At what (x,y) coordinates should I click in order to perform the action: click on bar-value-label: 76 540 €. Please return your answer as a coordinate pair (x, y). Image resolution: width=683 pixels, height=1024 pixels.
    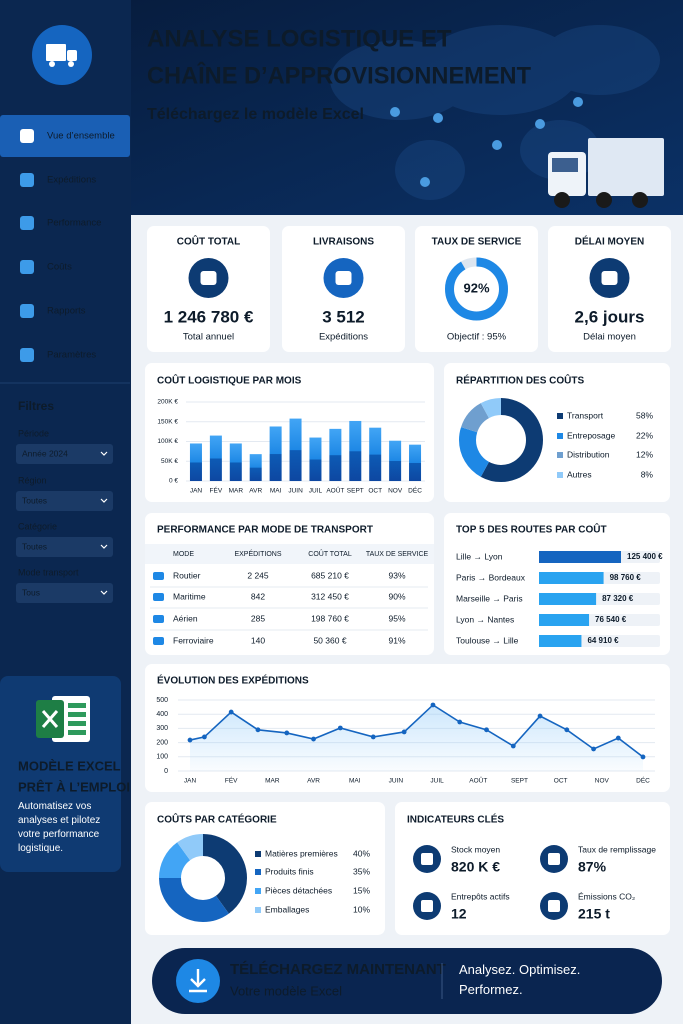
    Looking at the image, I should click on (611, 619).